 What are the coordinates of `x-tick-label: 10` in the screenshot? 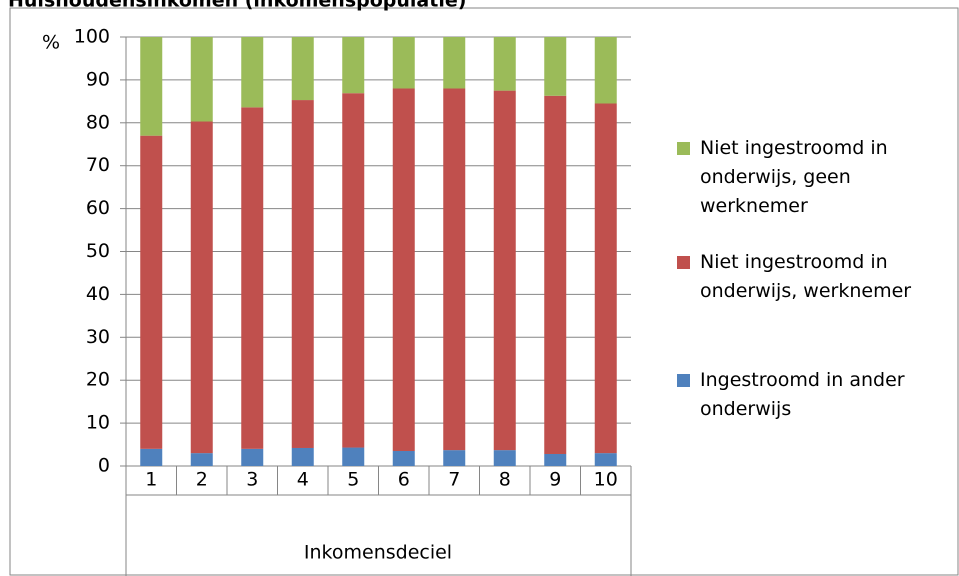 It's located at (606, 480).